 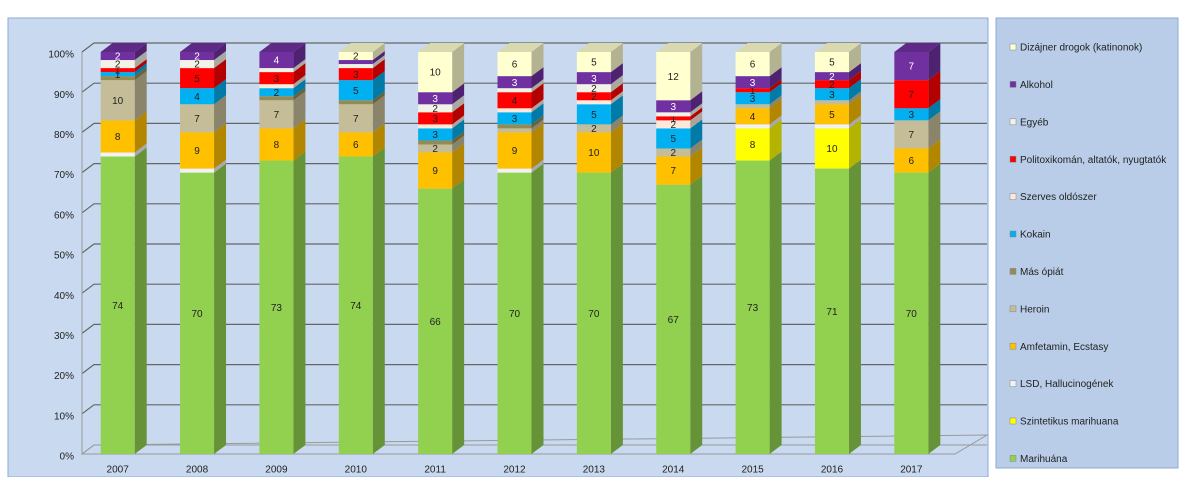 What do you see at coordinates (1034, 122) in the screenshot?
I see `legend-label: Egyéb` at bounding box center [1034, 122].